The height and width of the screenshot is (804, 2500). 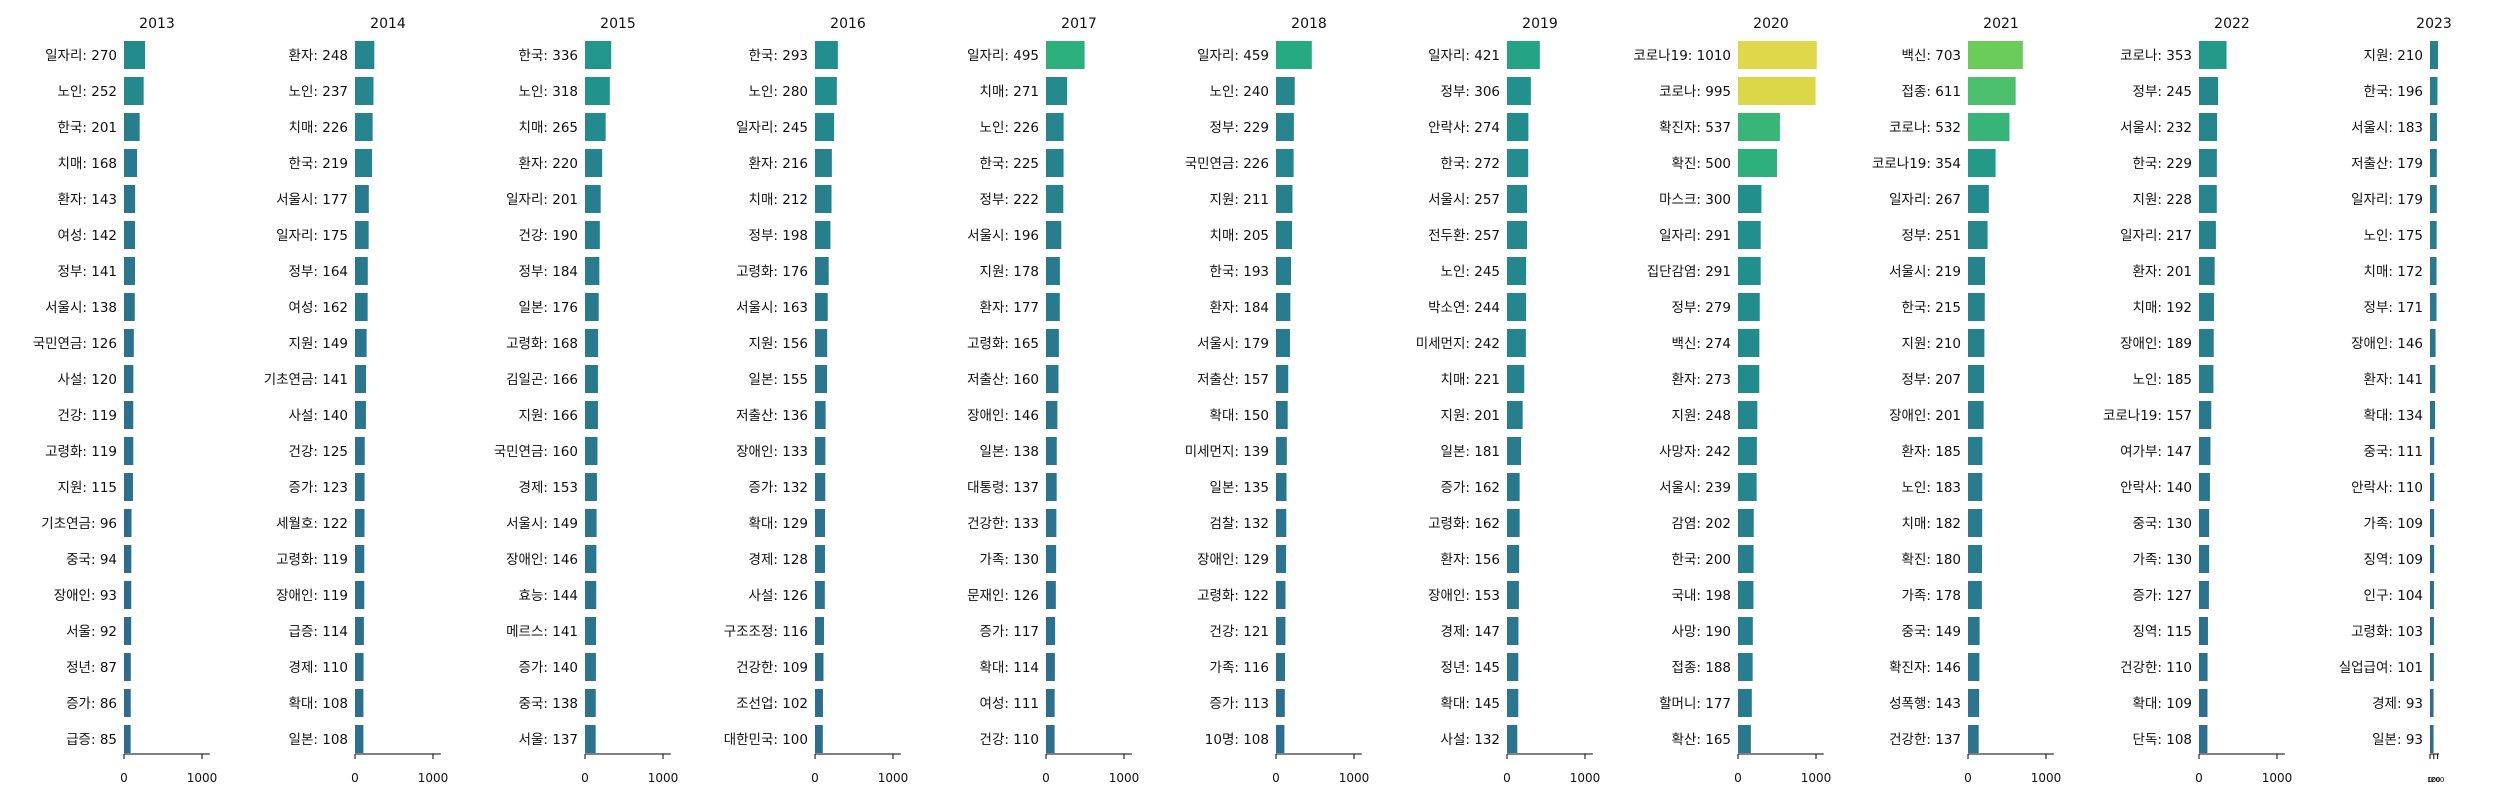 What do you see at coordinates (2162, 596) in the screenshot?
I see `bar-label: 증가: 127` at bounding box center [2162, 596].